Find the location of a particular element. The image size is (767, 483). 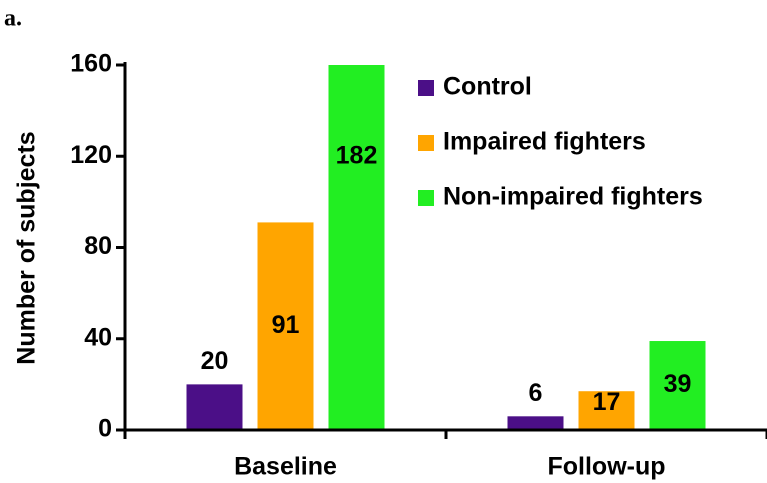

y-tick-label: 160 is located at coordinates (91, 64).